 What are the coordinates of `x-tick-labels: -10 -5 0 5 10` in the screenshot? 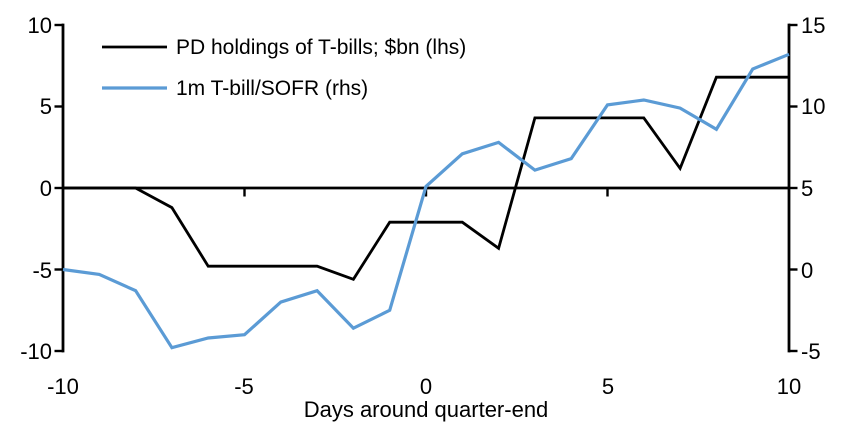 It's located at (424, 386).